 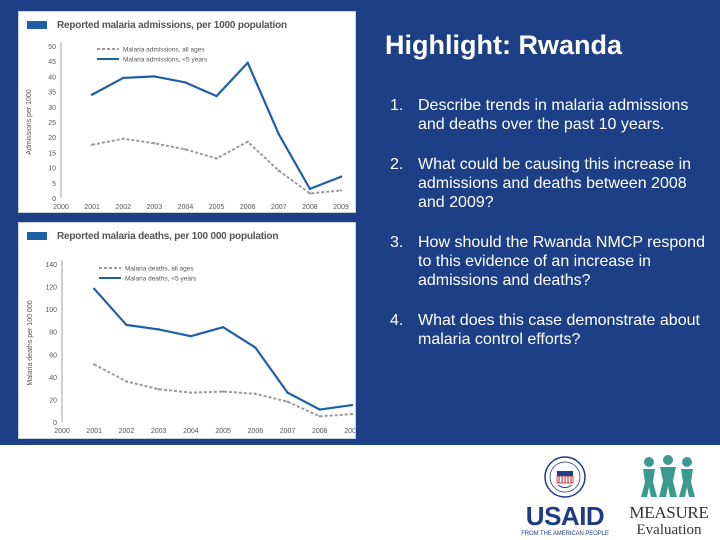 What do you see at coordinates (503, 45) in the screenshot?
I see `slide-title: Highlight: Rwanda` at bounding box center [503, 45].